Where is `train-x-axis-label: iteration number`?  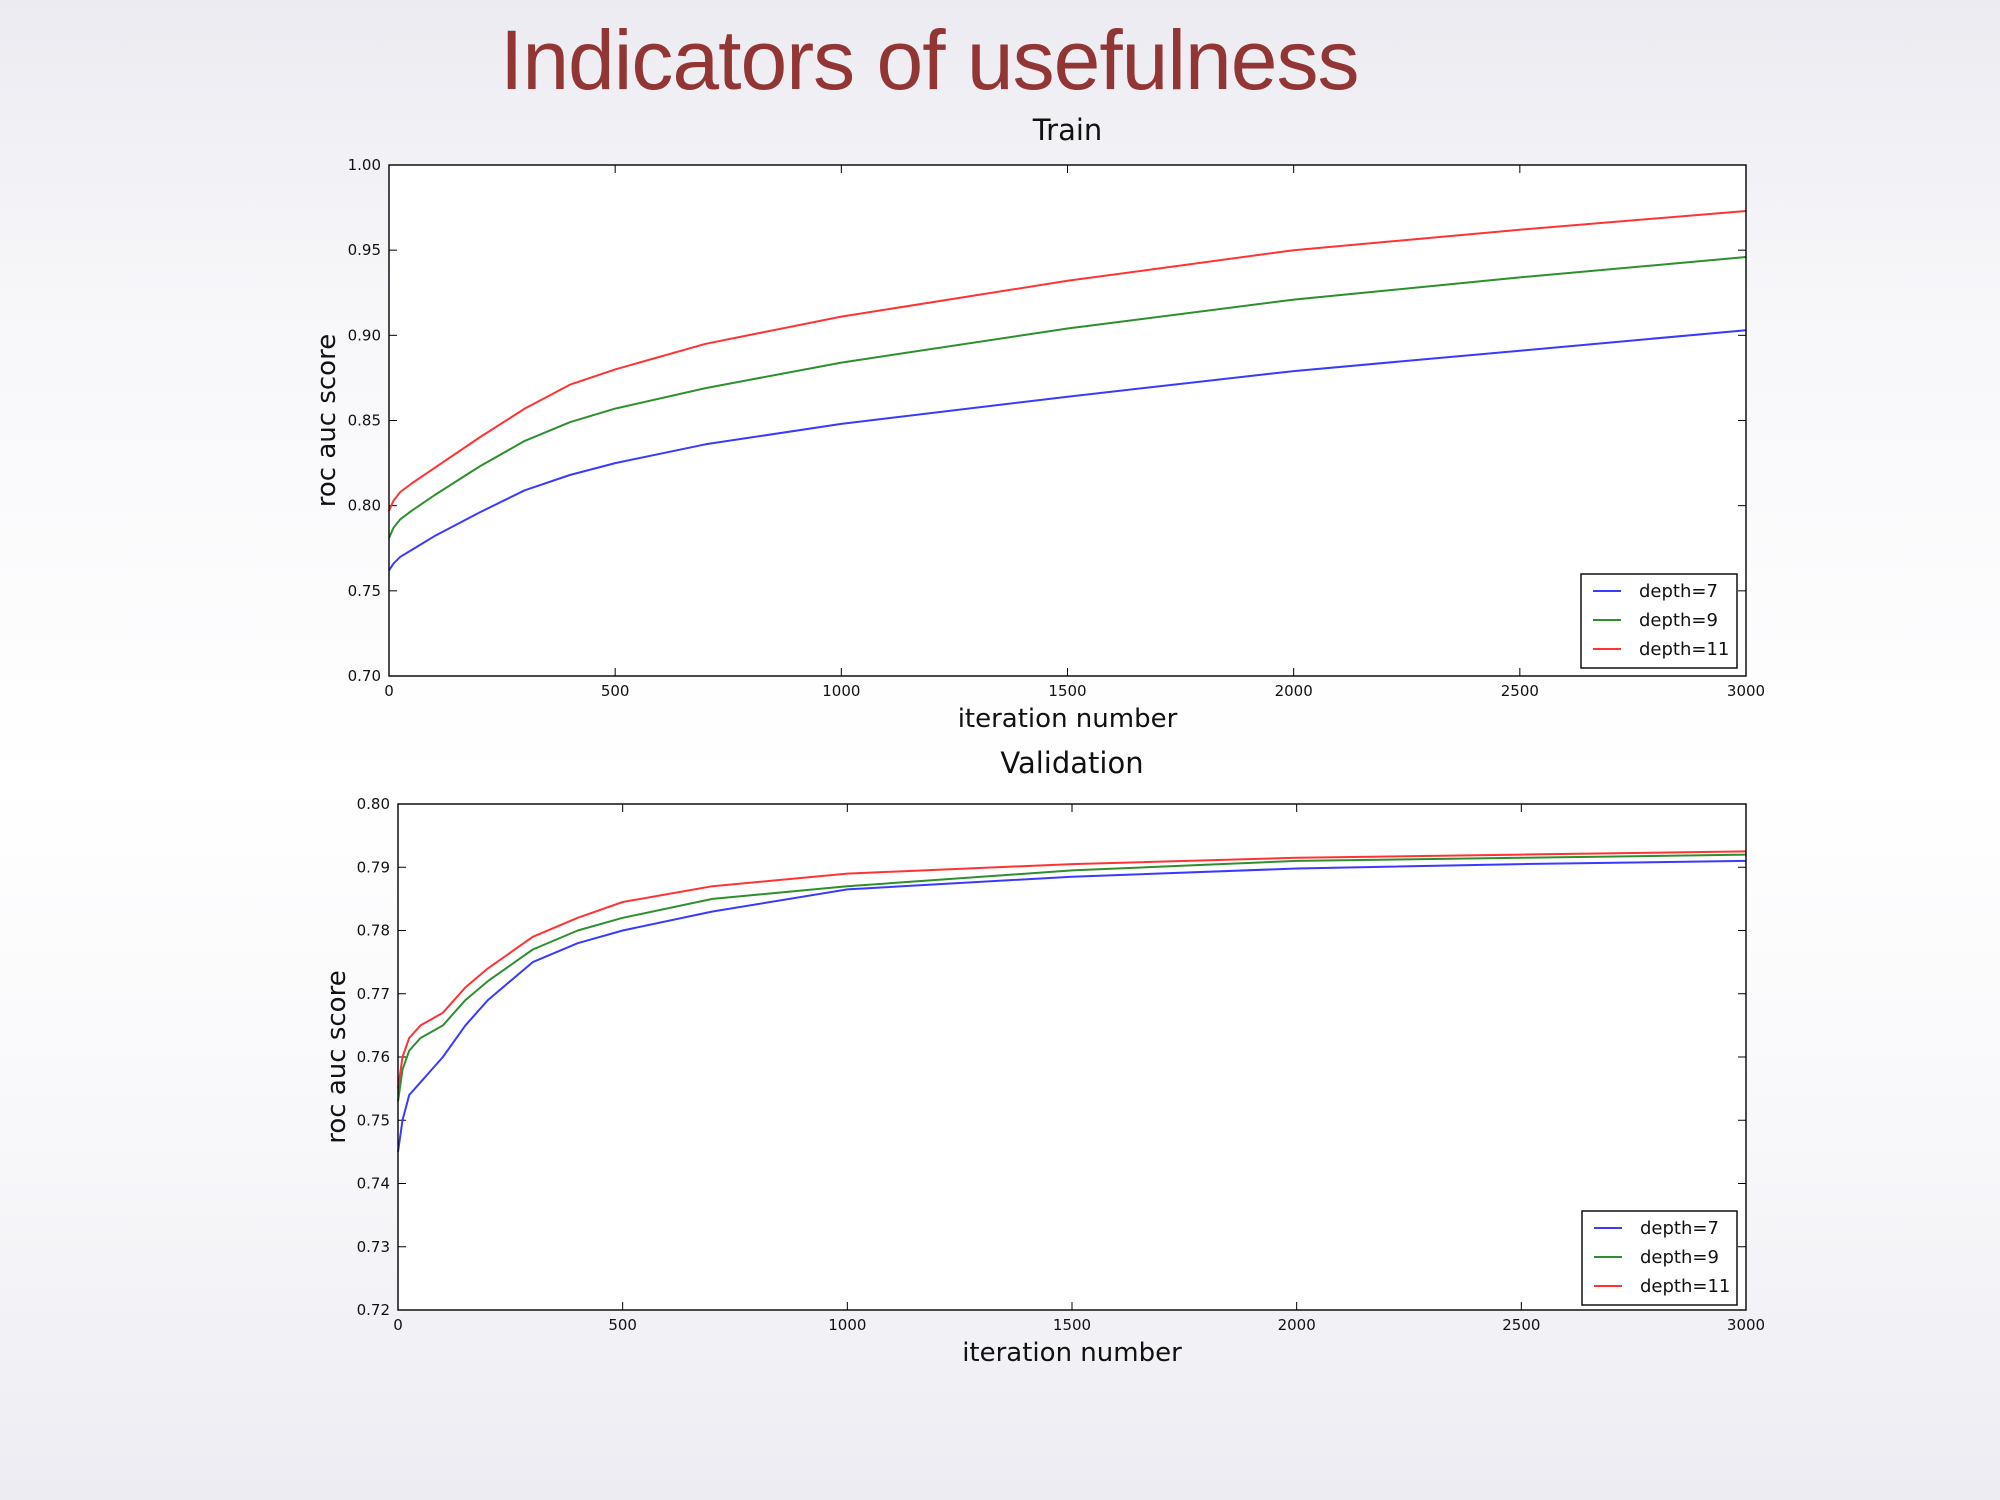
train-x-axis-label: iteration number is located at coordinates (1068, 719).